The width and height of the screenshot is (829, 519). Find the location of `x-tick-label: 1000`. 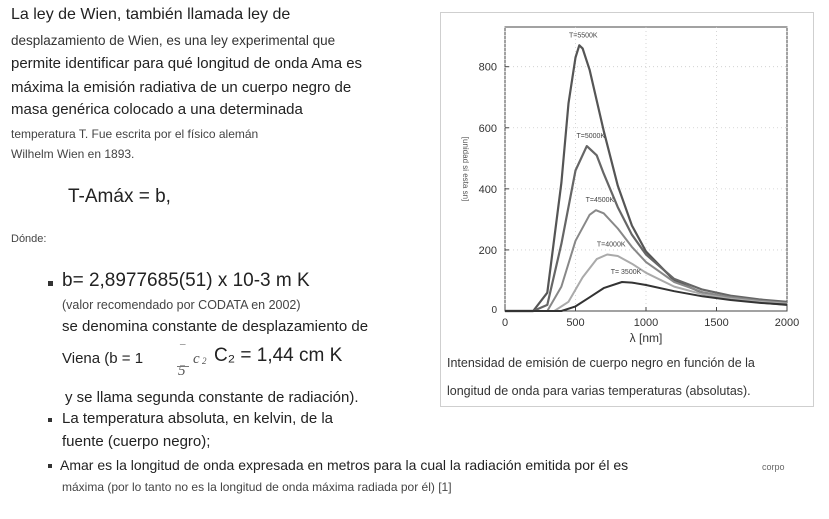

x-tick-label: 1000 is located at coordinates (646, 323).